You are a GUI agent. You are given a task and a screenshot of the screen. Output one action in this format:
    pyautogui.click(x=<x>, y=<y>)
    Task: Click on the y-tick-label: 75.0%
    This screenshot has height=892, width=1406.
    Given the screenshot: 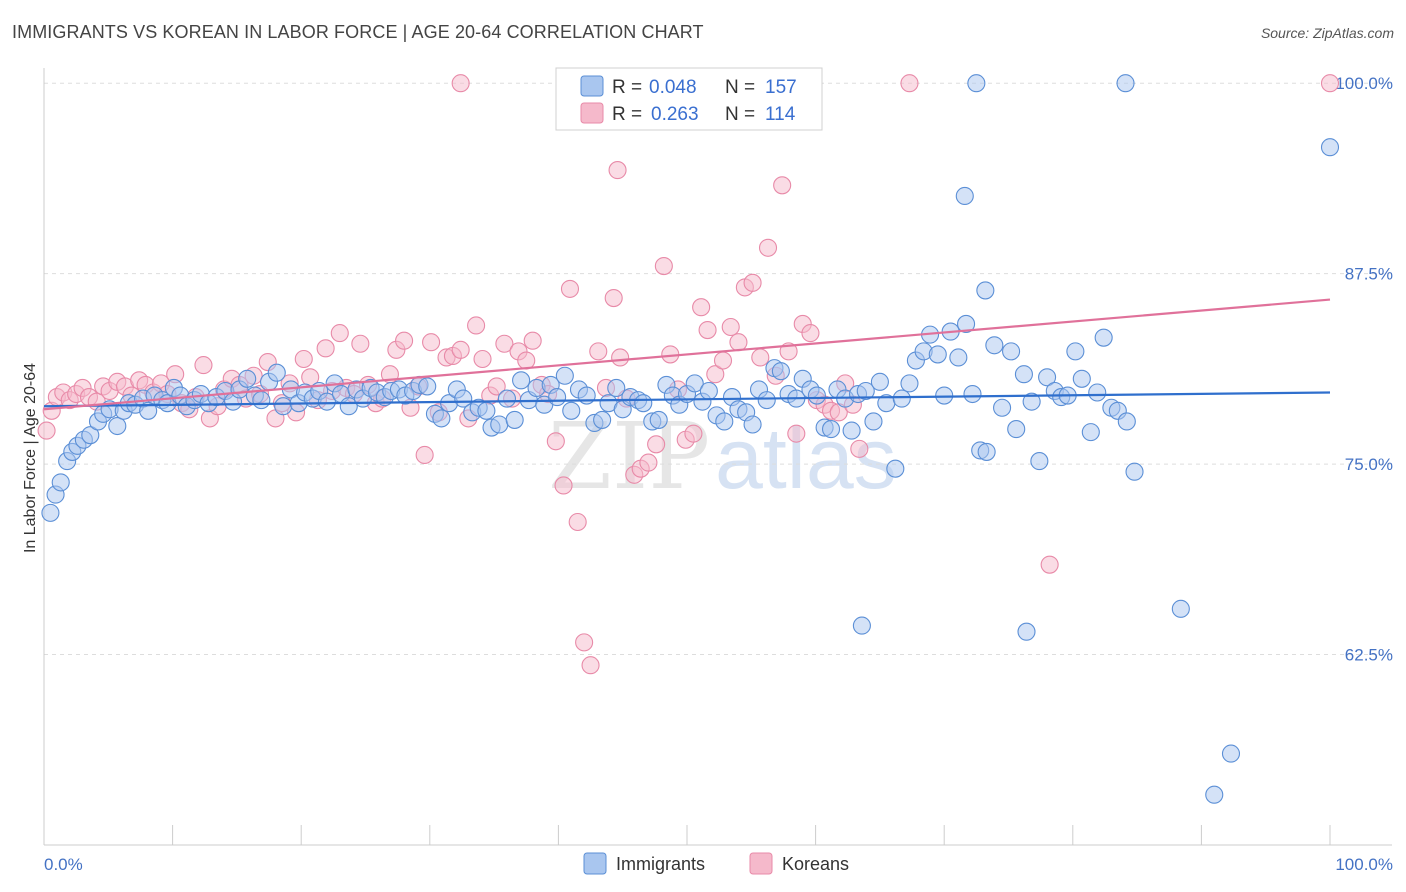 What is the action you would take?
    pyautogui.click(x=1369, y=464)
    